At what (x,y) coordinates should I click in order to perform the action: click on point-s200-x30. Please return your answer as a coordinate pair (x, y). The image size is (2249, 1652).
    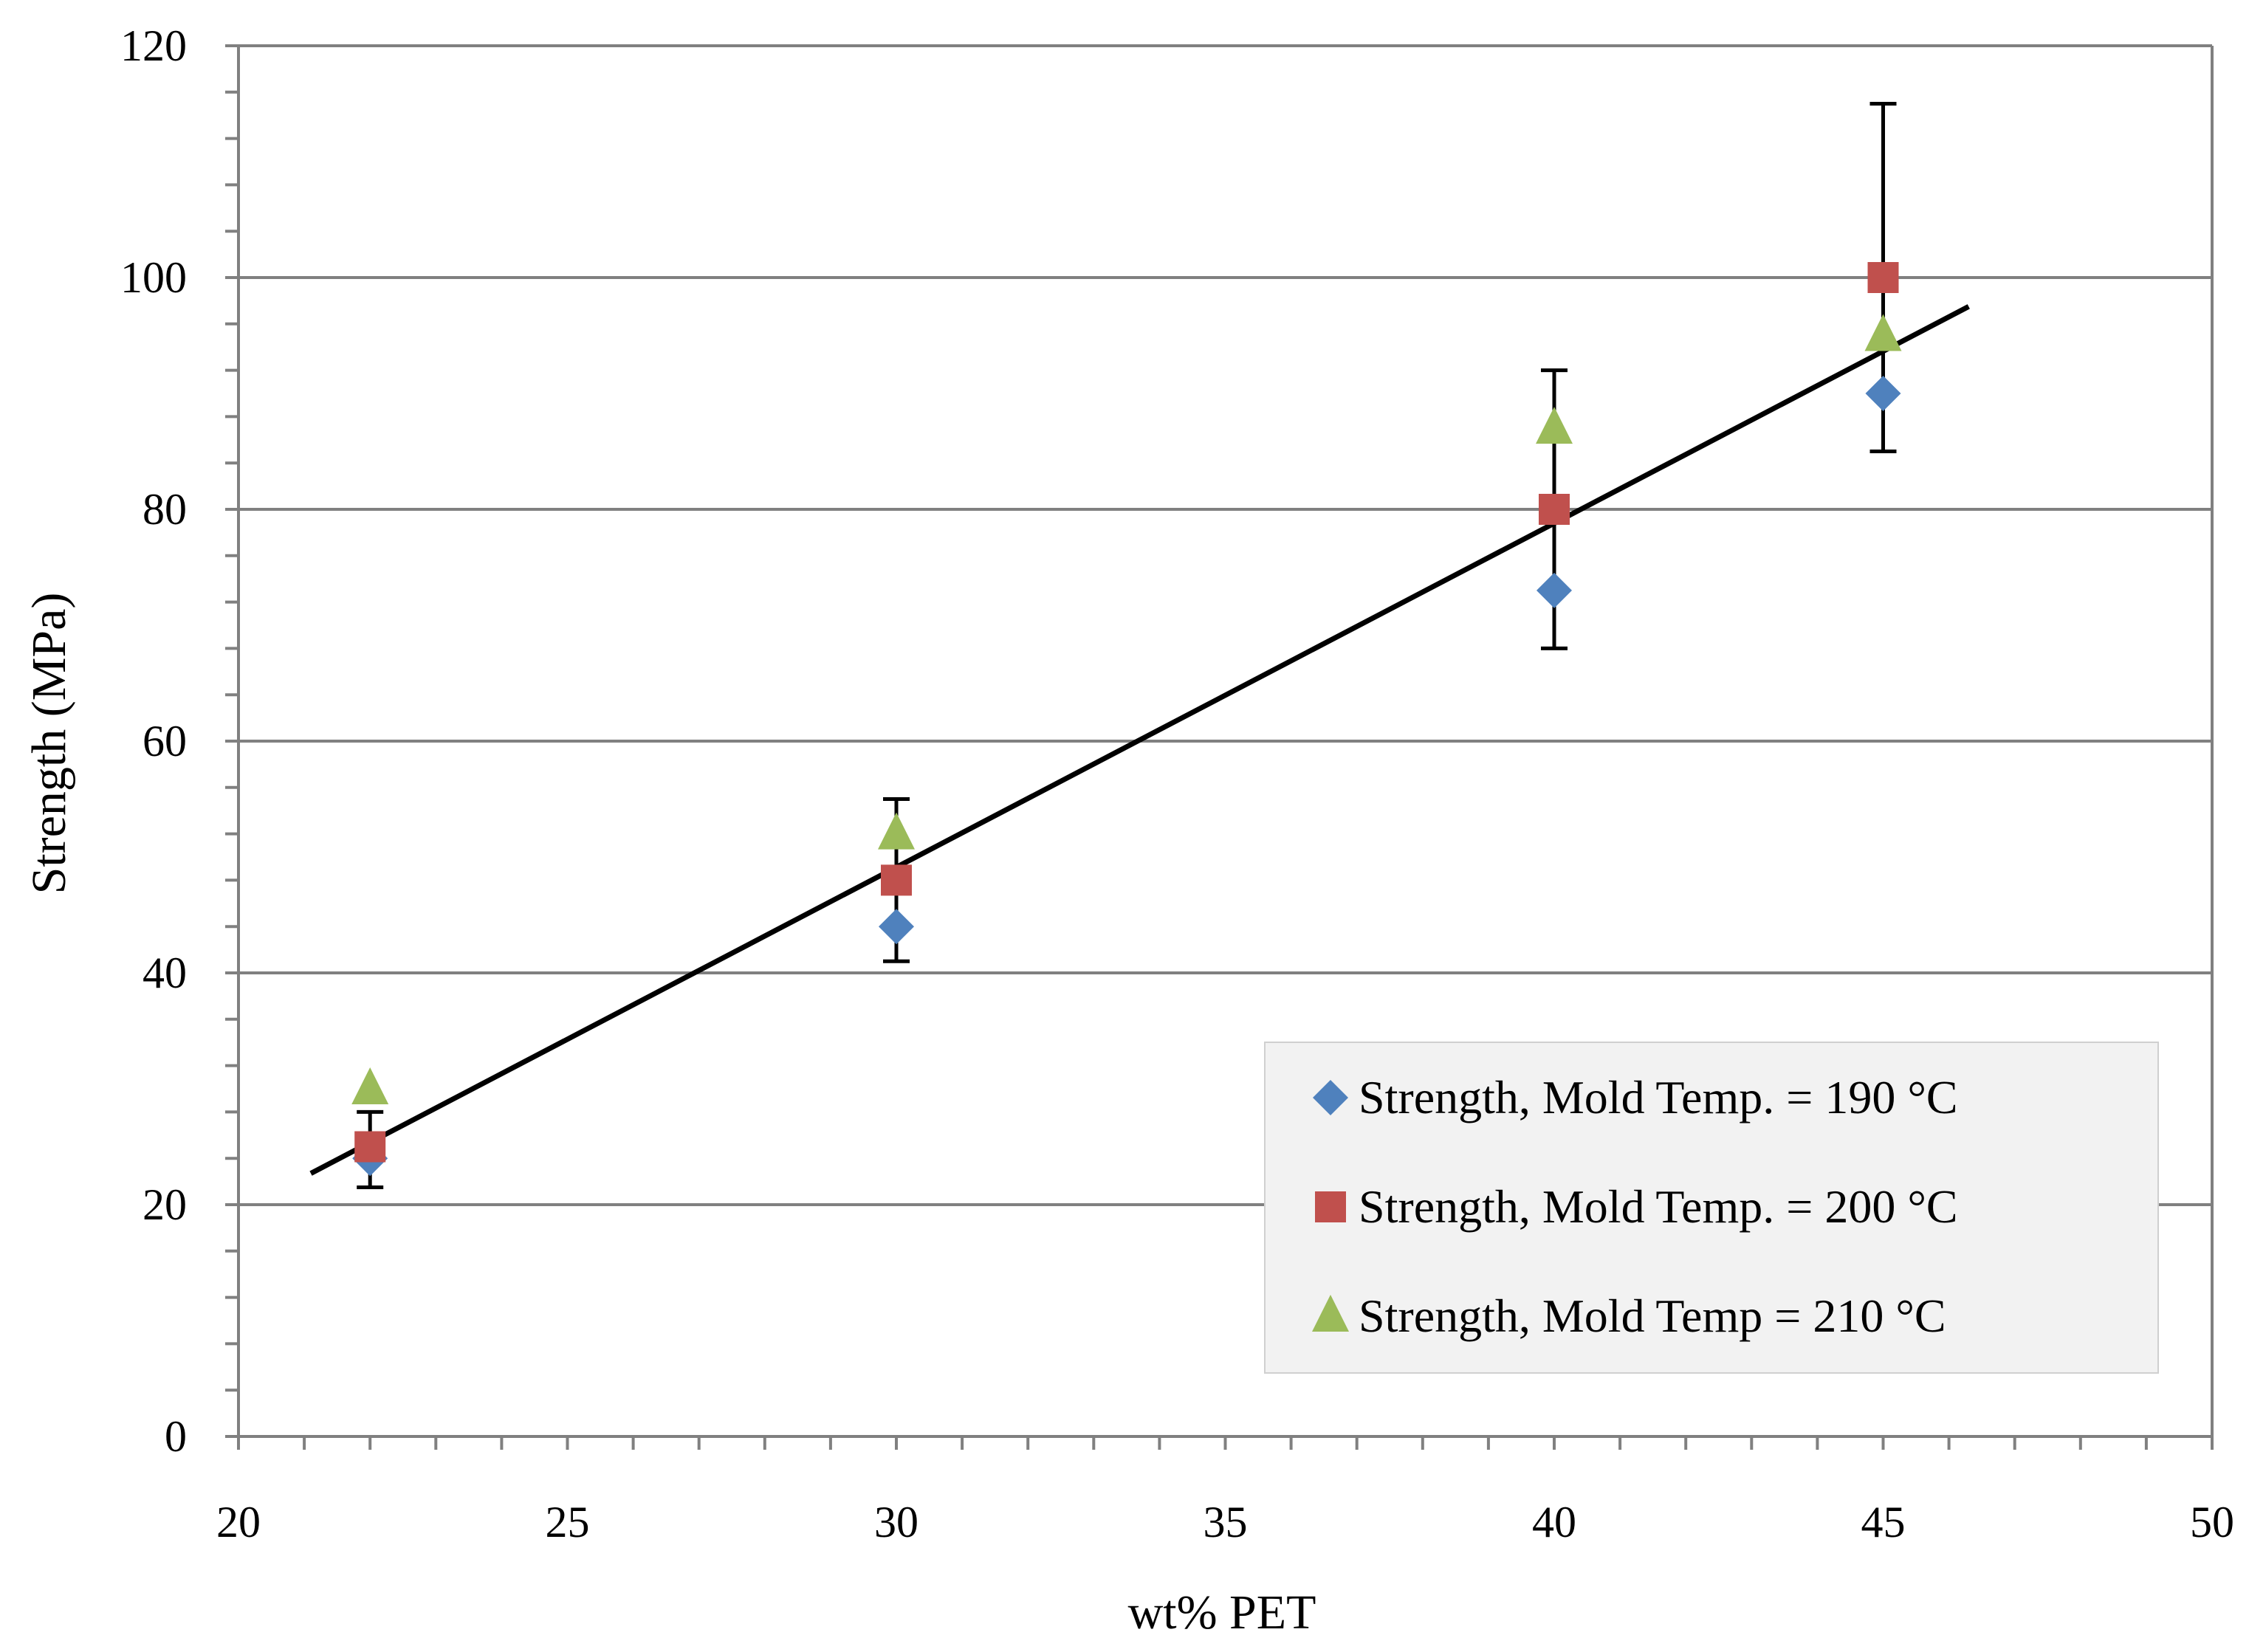
    Looking at the image, I should click on (896, 880).